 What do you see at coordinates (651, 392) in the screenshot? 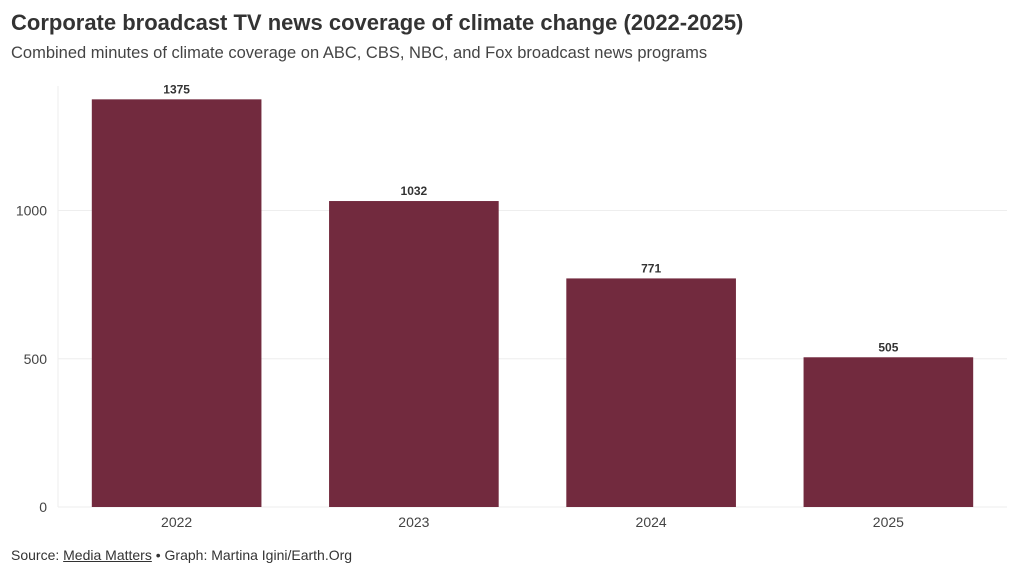
I see `bar-2024` at bounding box center [651, 392].